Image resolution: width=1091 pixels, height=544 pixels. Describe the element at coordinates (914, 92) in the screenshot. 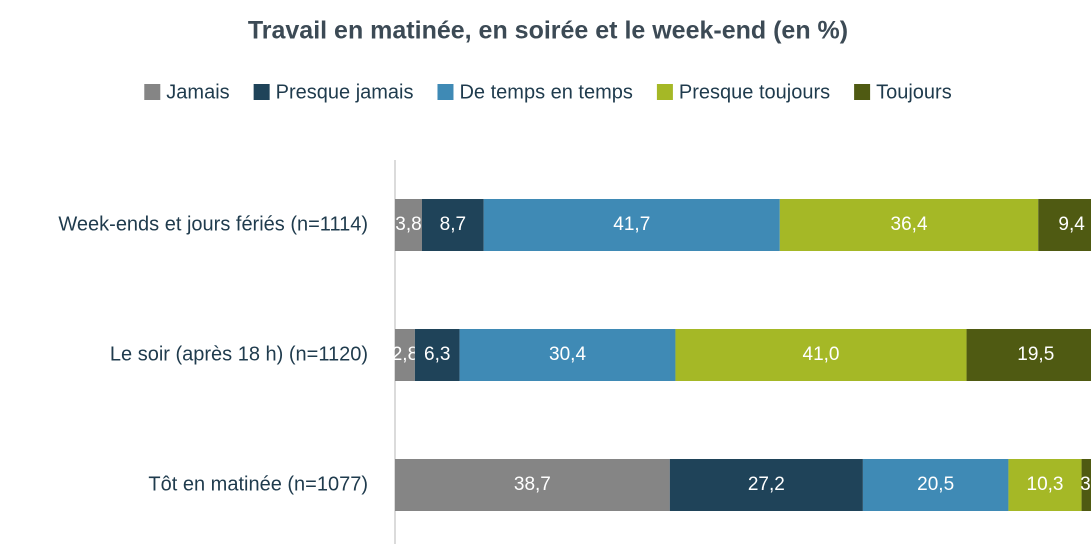

I see `legend-label: Toujours` at that location.